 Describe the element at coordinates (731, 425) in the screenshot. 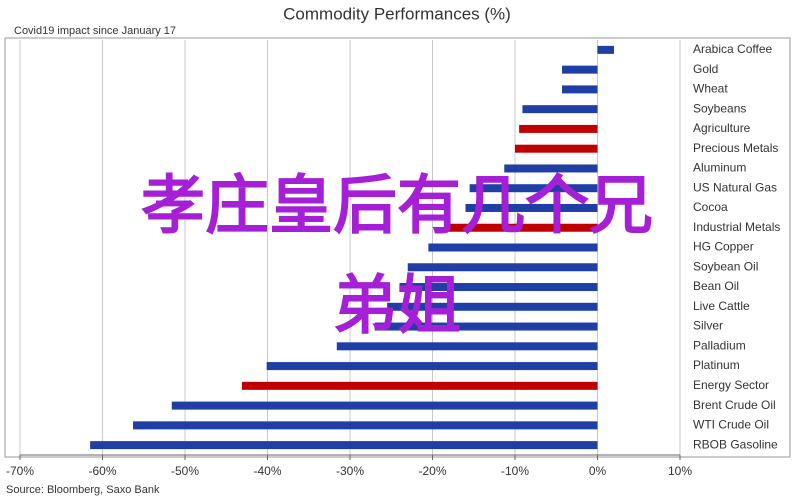

I see `category-label: WTI Crude Oil` at that location.